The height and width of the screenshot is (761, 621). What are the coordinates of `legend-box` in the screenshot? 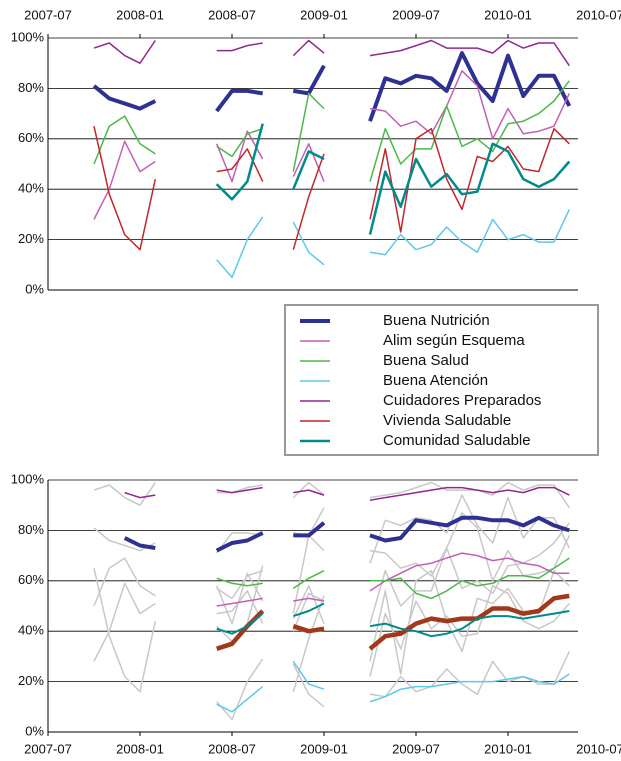 It's located at (441, 380).